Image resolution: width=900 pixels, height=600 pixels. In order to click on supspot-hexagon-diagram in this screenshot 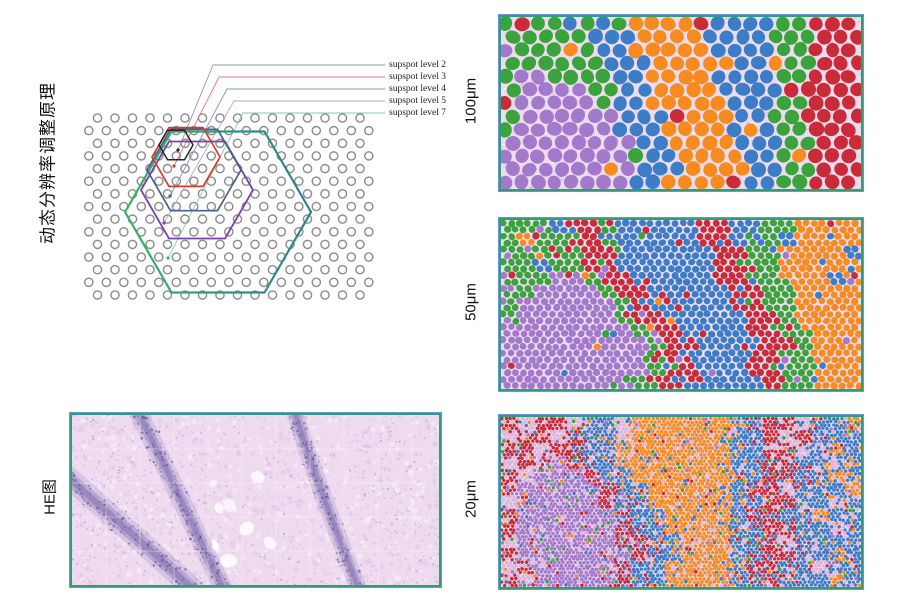, I will do `click(234, 182)`.